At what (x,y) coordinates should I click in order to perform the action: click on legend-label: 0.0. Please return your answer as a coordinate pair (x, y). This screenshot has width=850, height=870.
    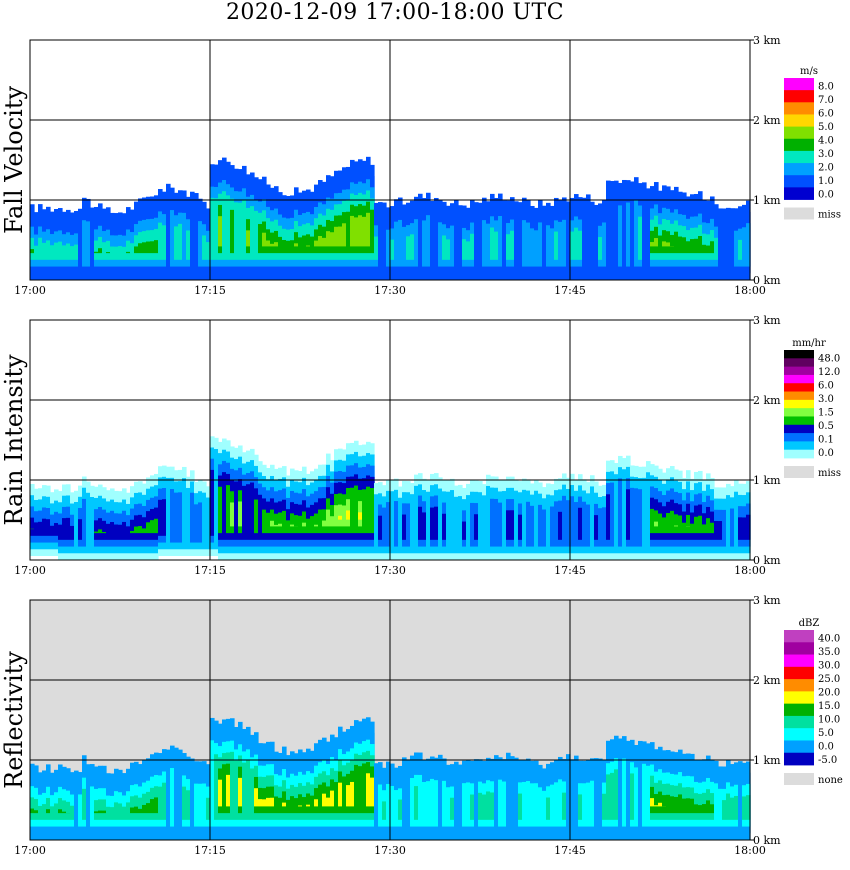
    Looking at the image, I should click on (826, 453).